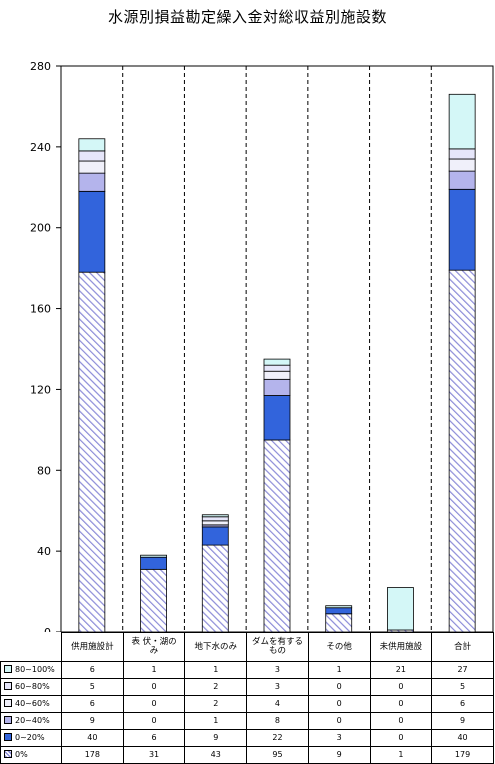  I want to click on legend-entry: 40~60%, so click(31, 704).